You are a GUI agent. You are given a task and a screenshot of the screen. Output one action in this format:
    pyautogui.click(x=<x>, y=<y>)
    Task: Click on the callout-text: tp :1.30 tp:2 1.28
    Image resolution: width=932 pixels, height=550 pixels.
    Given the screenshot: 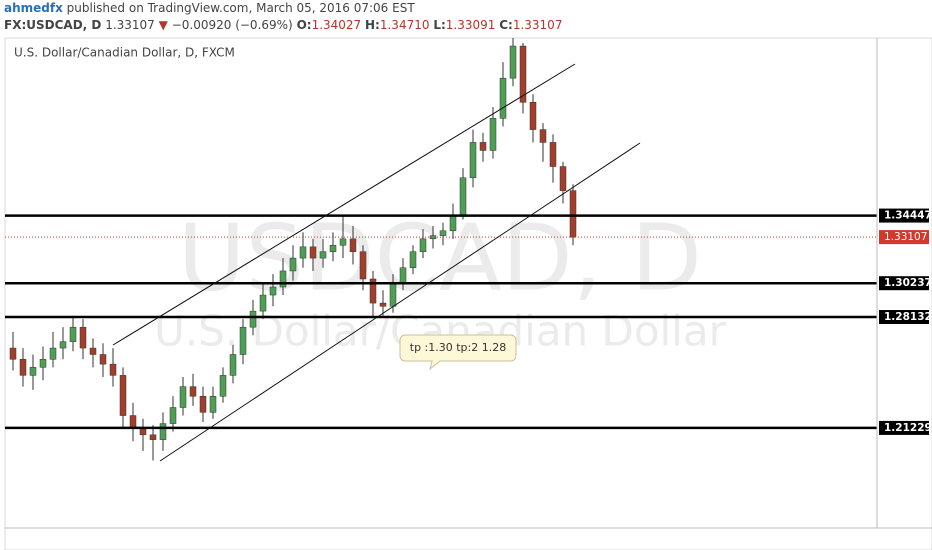 What is the action you would take?
    pyautogui.click(x=458, y=347)
    